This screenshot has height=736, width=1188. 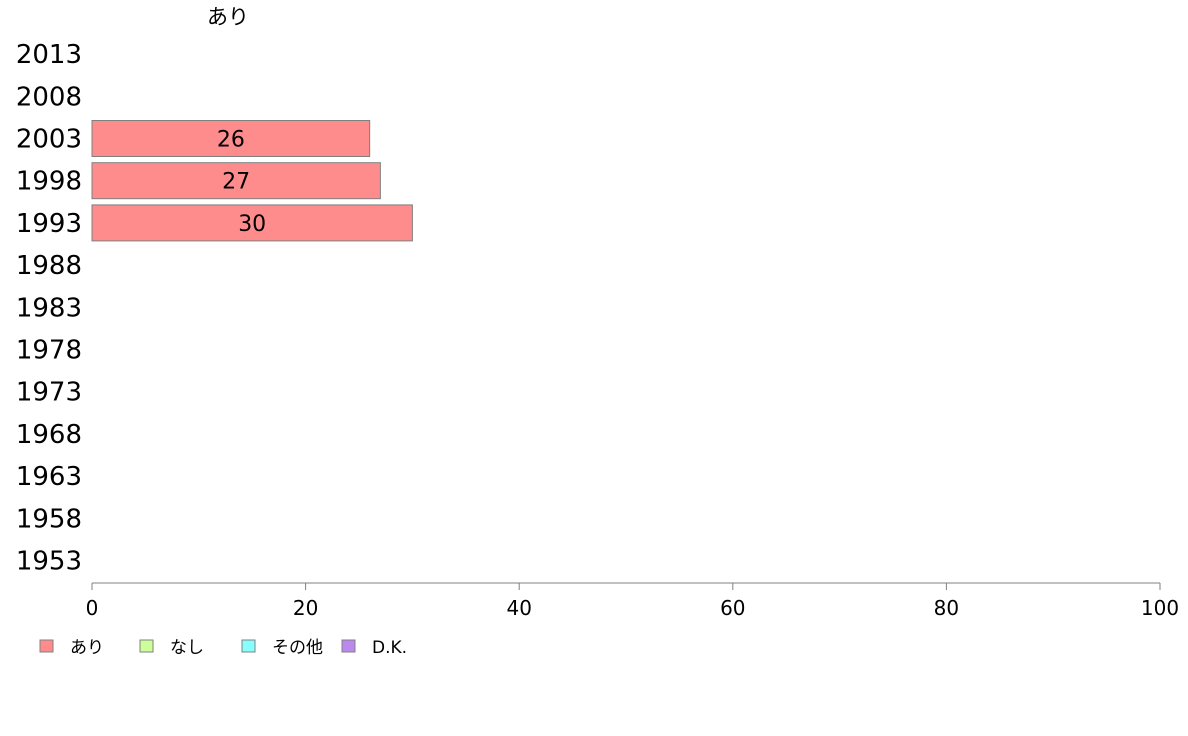 I want to click on y-label-1958: 1958, so click(x=49, y=519).